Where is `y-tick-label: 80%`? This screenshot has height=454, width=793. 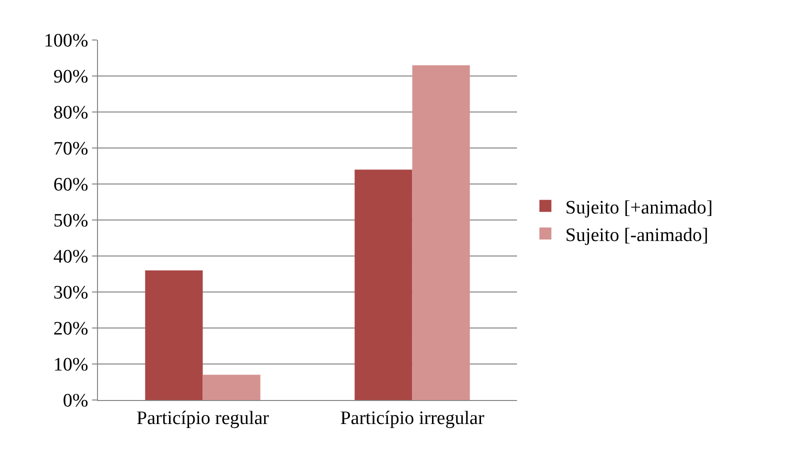
y-tick-label: 80% is located at coordinates (70, 113).